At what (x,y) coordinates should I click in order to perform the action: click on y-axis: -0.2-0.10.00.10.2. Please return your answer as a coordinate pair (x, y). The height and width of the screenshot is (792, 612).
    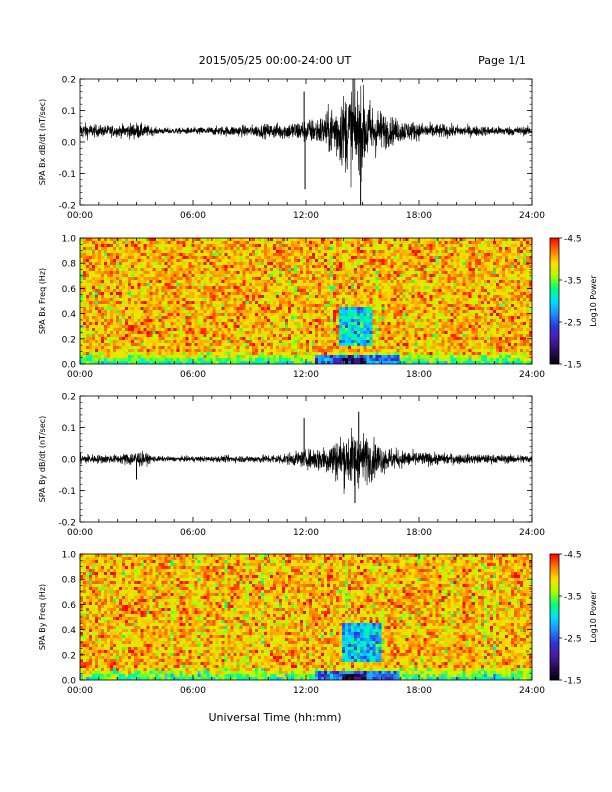
    Looking at the image, I should click on (295, 144).